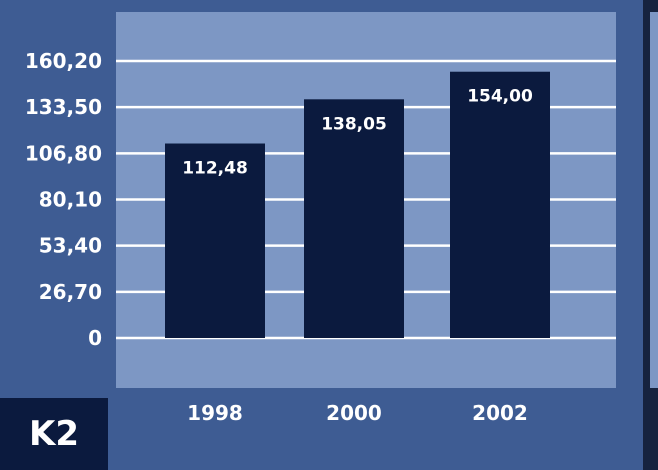  Describe the element at coordinates (70, 246) in the screenshot. I see `y-tick-label: 53,40` at that location.